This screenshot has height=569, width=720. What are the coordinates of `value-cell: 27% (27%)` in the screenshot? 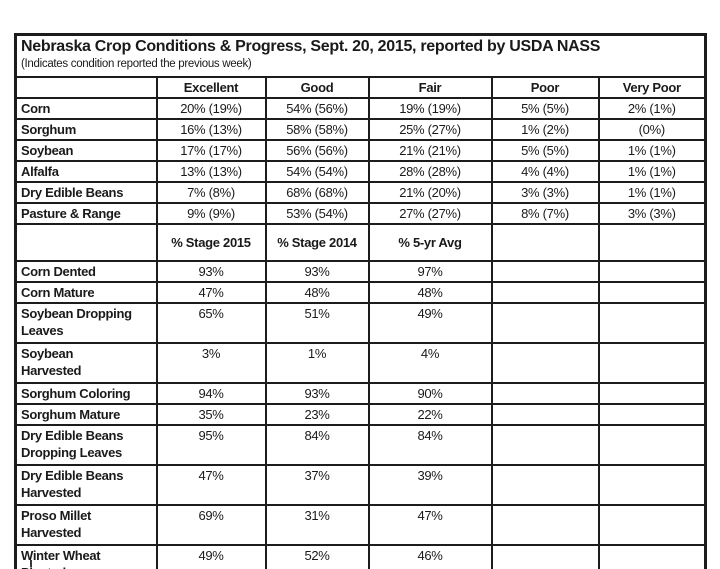 It's located at (430, 213).